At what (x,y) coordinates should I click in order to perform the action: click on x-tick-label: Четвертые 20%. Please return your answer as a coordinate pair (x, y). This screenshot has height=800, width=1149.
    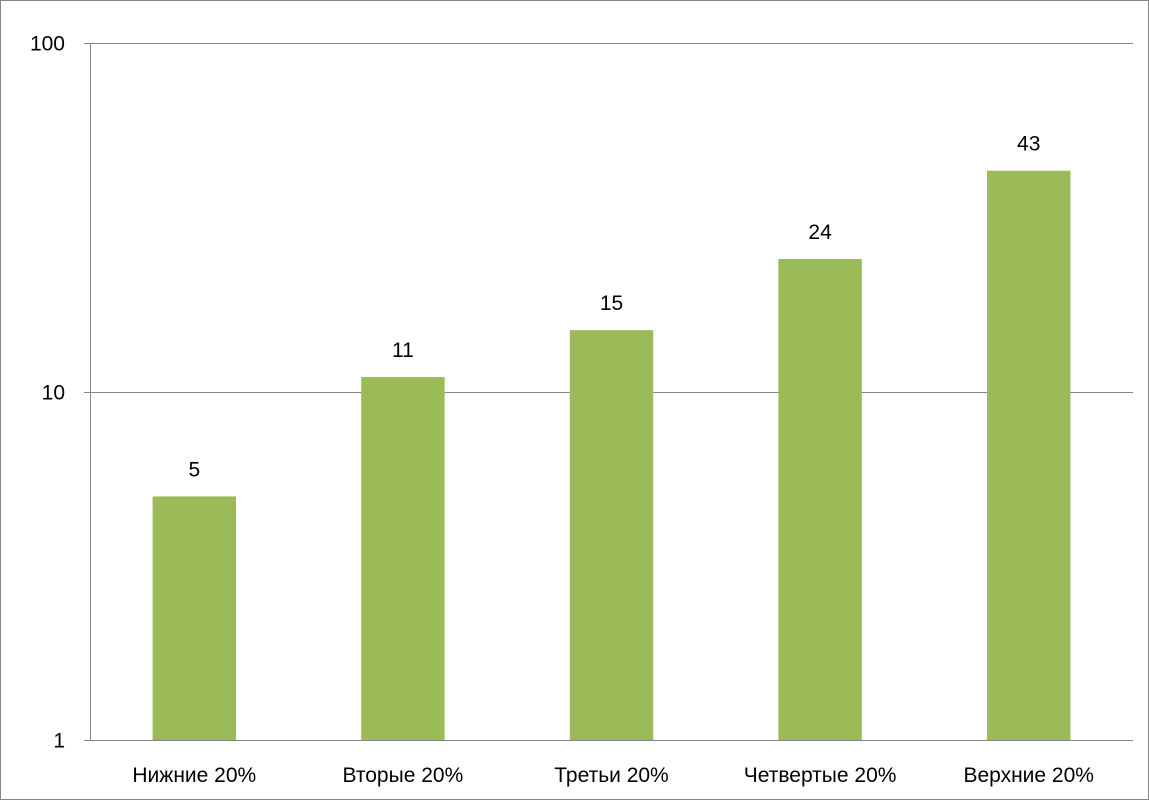
    Looking at the image, I should click on (820, 775).